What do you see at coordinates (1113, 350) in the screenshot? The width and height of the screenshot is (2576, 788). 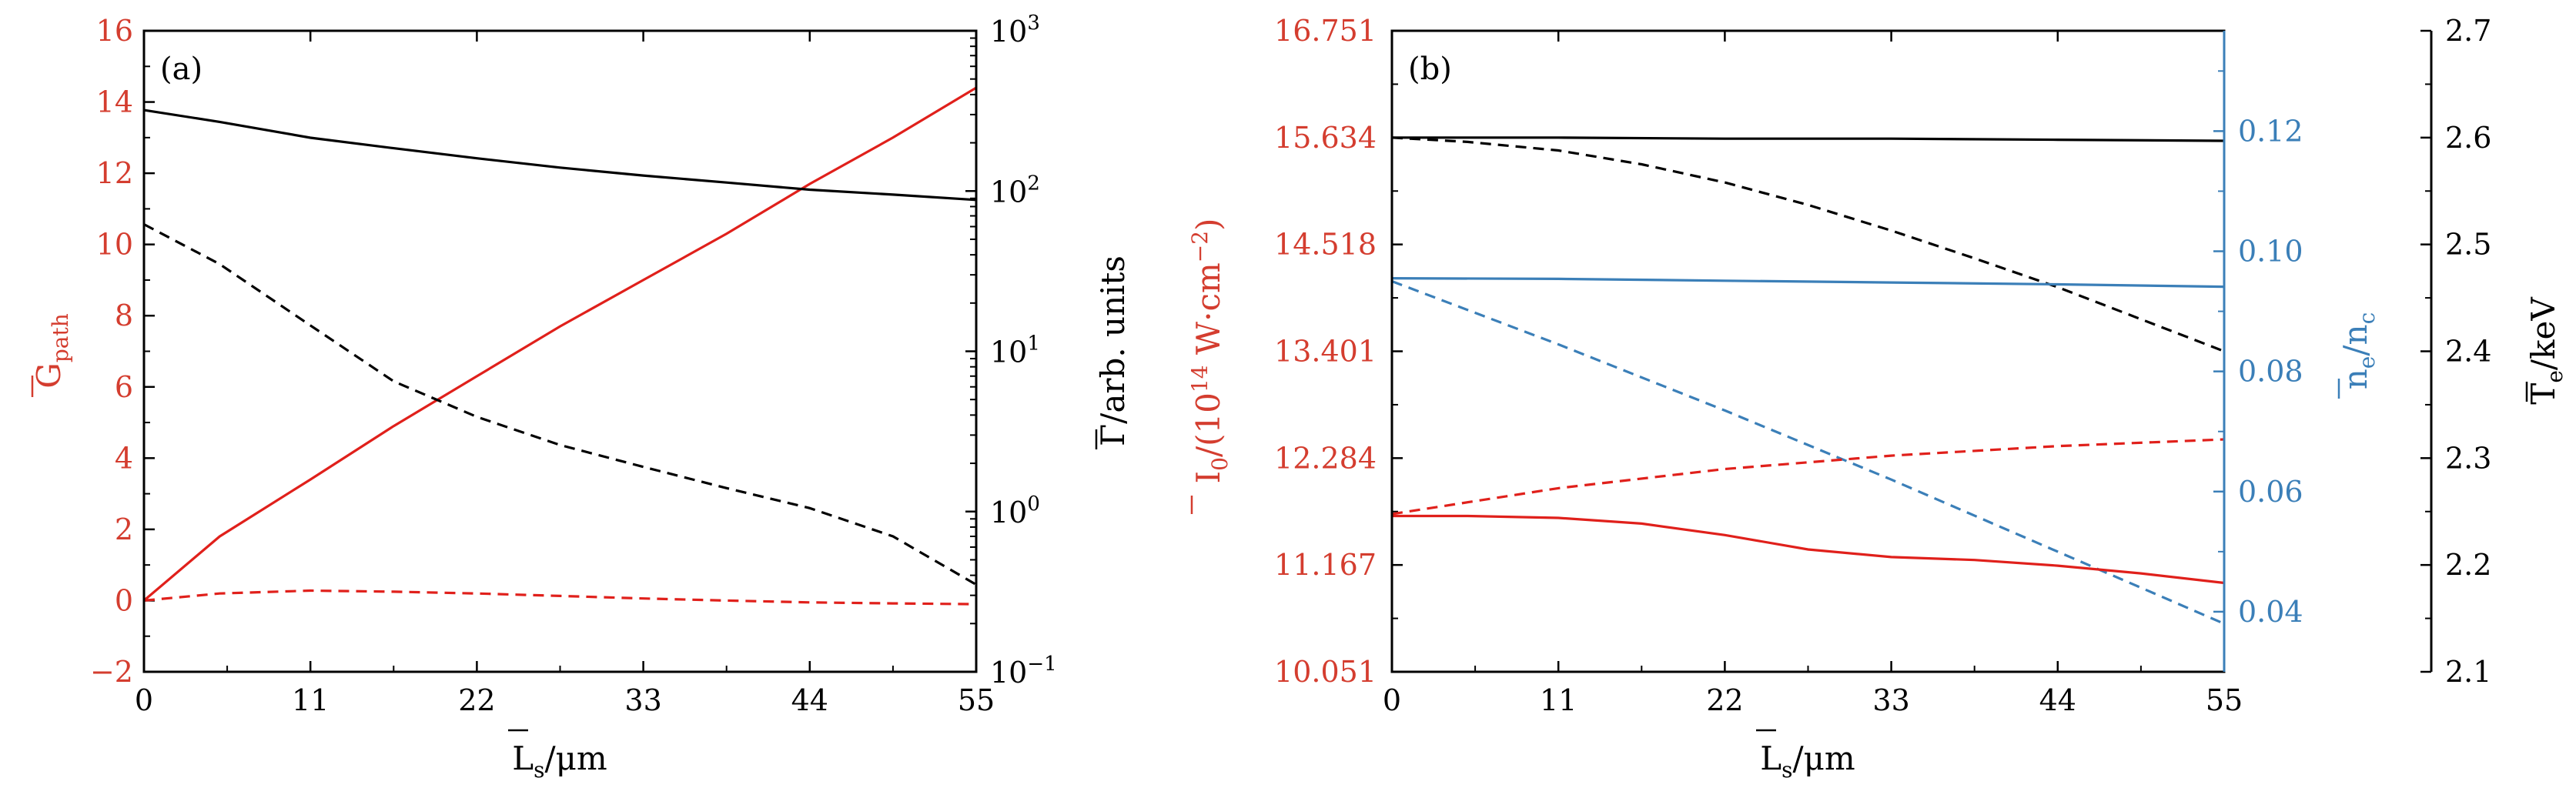 I see `panel-a-ylabel-right: Γ/arb. units` at bounding box center [1113, 350].